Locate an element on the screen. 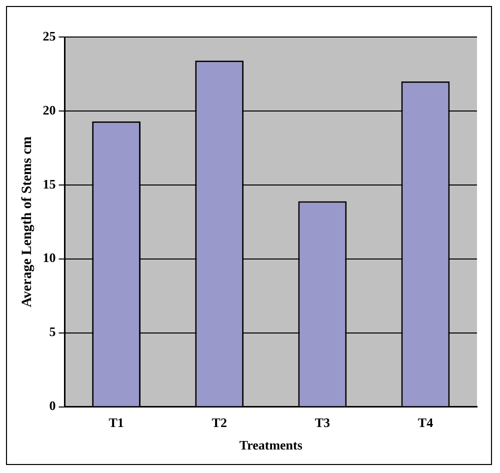  x-tick-label: T4 is located at coordinates (426, 422).